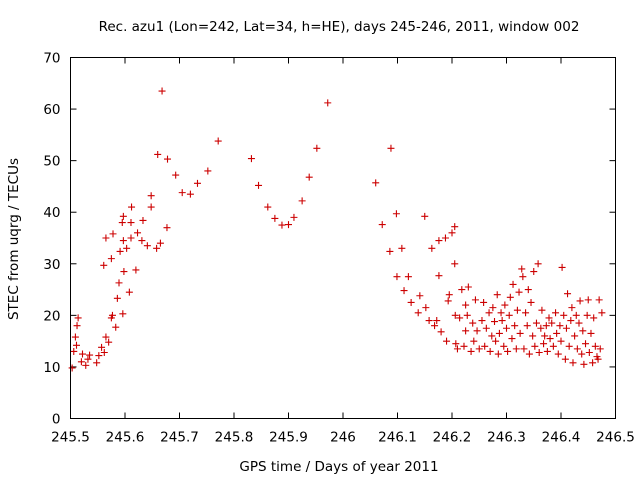 The height and width of the screenshot is (480, 640). Describe the element at coordinates (561, 438) in the screenshot. I see `x-tick-label: 246.4` at that location.